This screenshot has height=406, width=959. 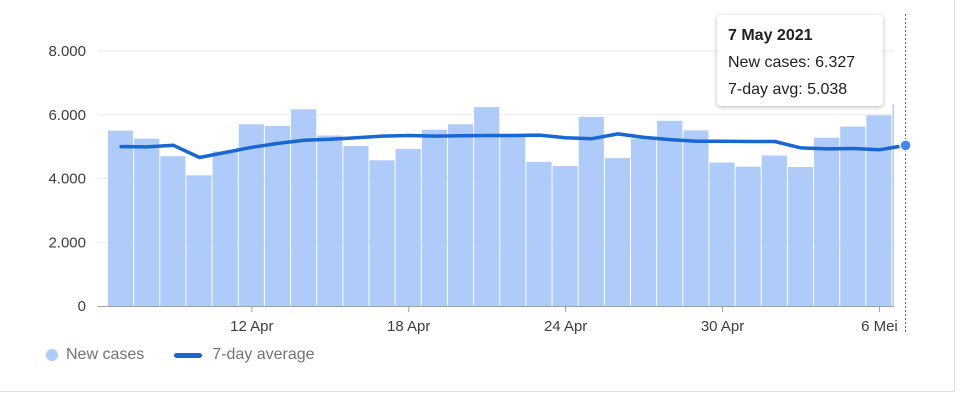 I want to click on y-tick-label: 0, so click(x=82, y=306).